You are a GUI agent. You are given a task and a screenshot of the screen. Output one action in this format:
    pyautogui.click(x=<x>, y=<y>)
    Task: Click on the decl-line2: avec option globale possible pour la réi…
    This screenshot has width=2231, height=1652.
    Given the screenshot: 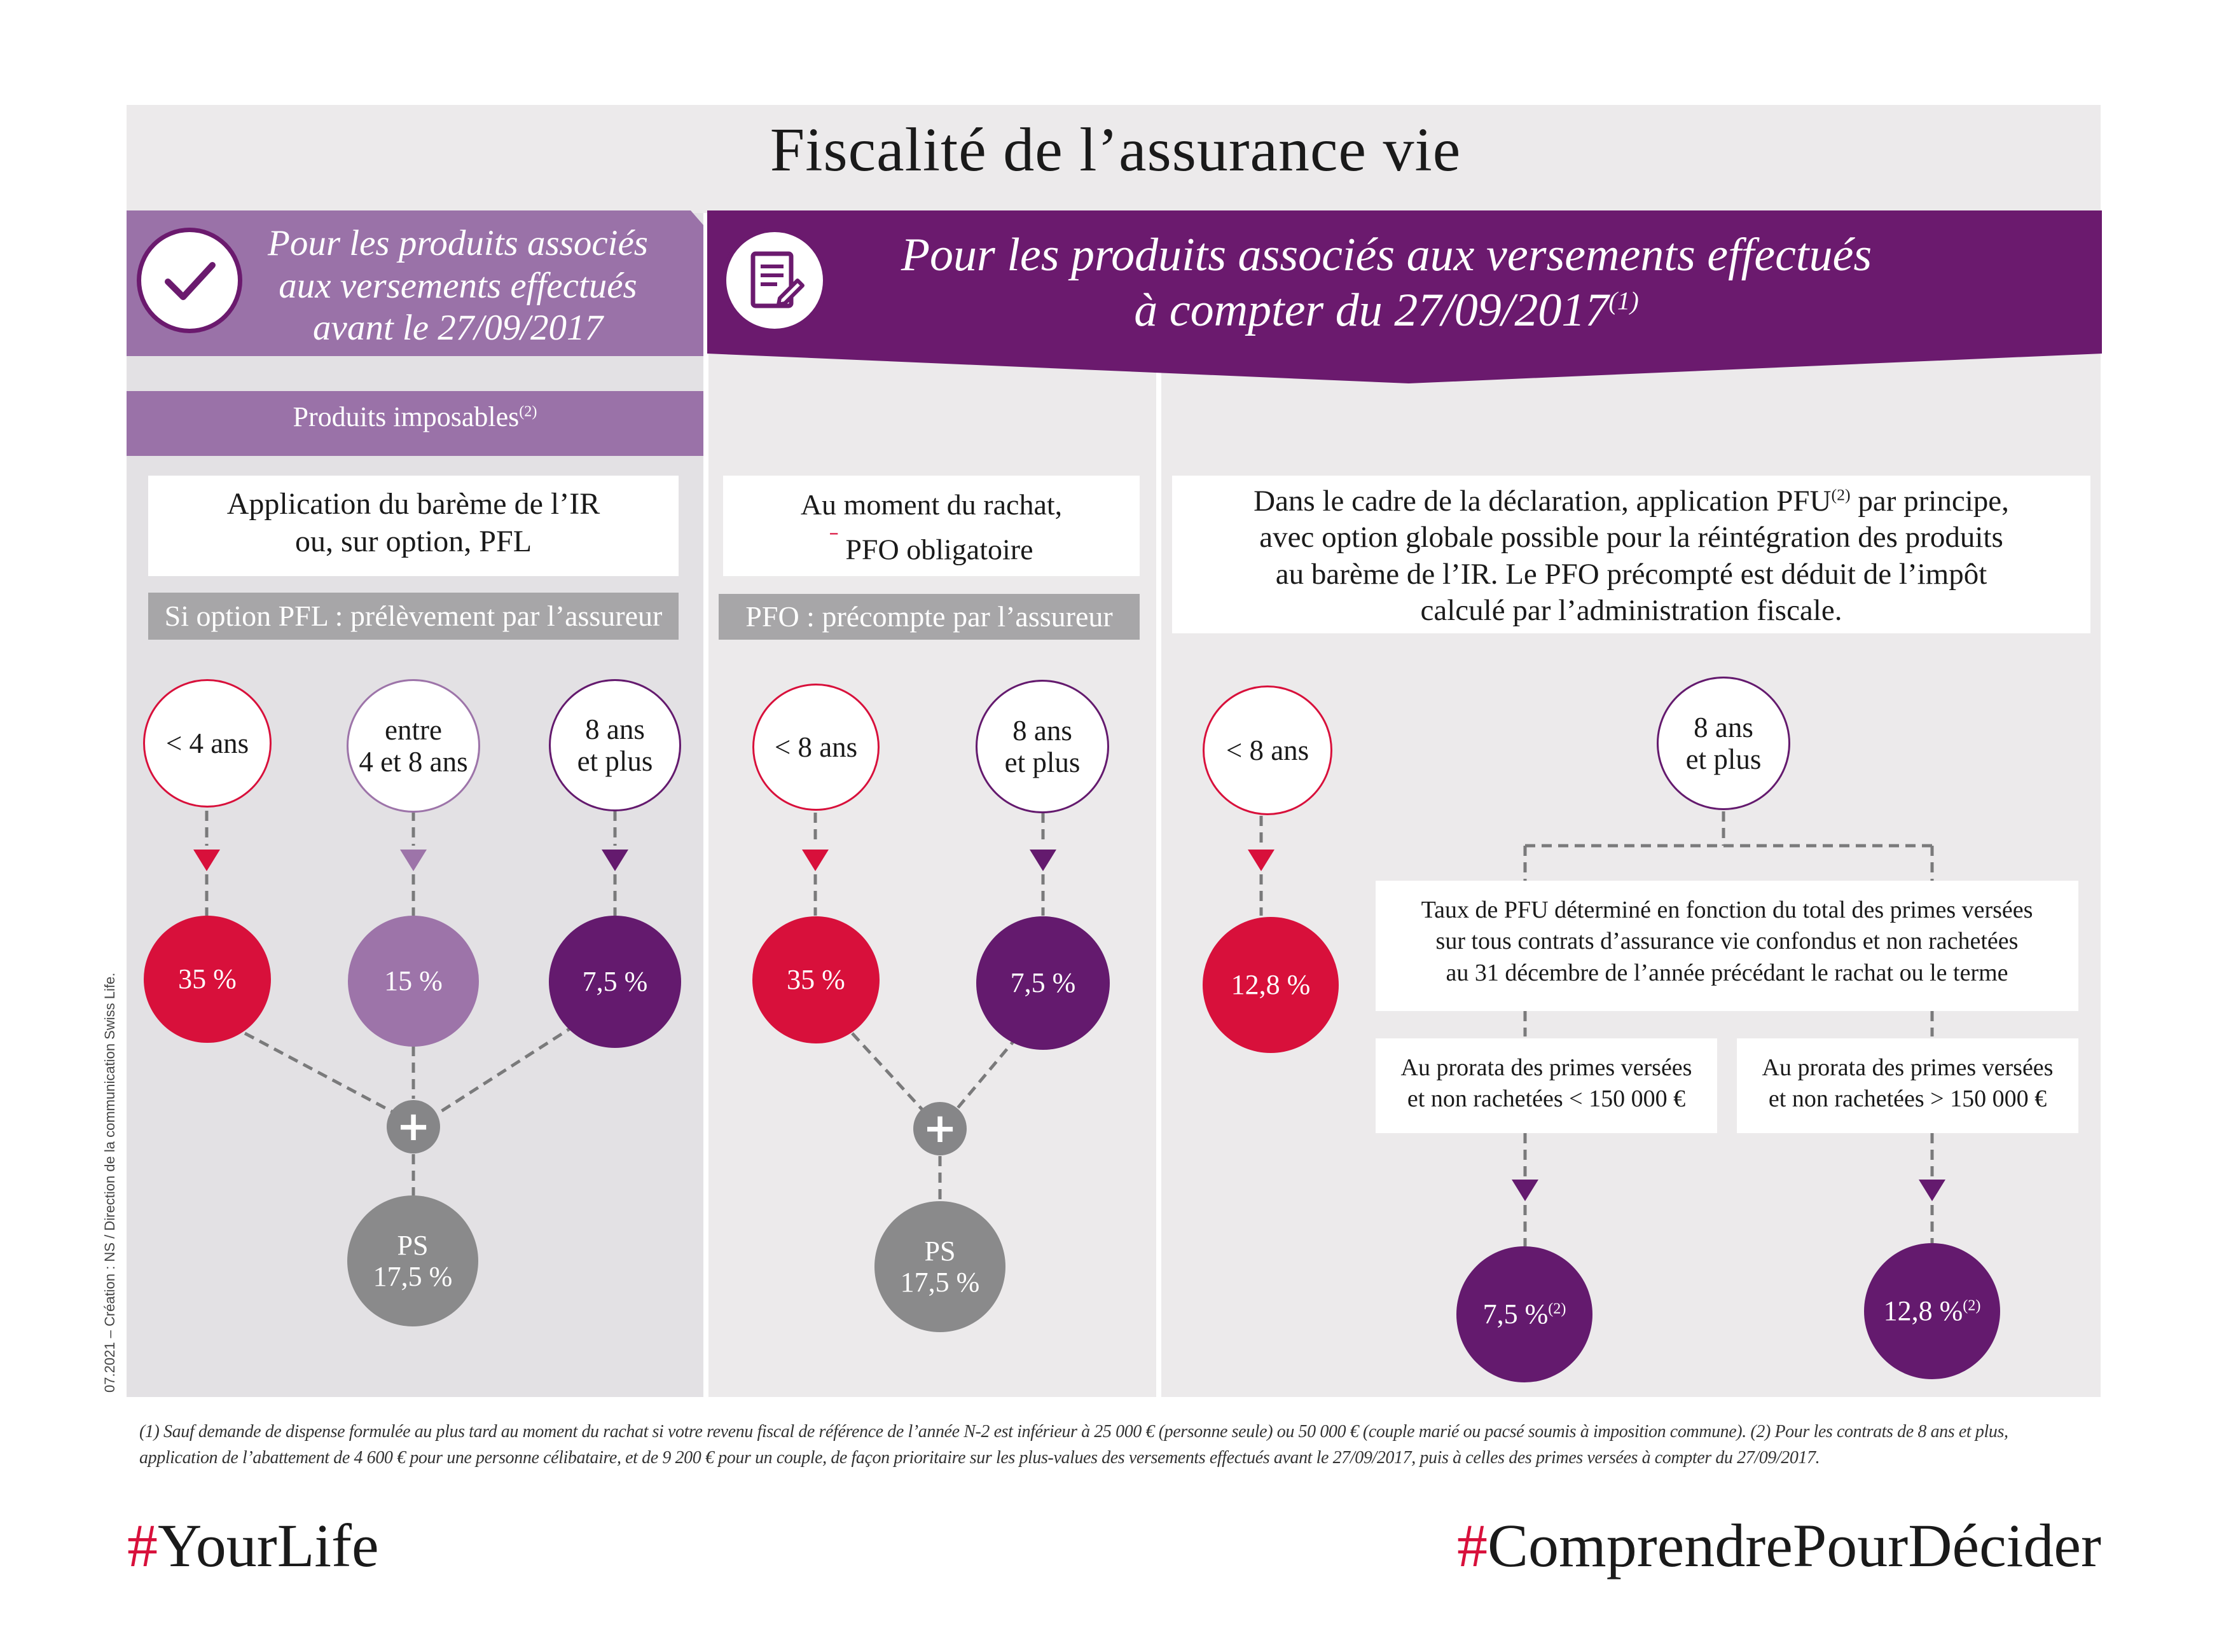 What is the action you would take?
    pyautogui.click(x=1631, y=538)
    